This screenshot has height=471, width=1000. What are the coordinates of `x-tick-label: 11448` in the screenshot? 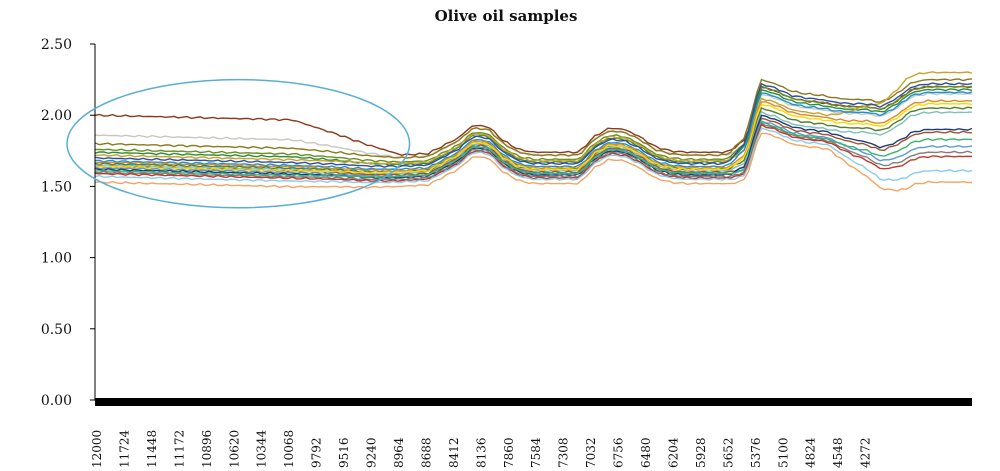 It's located at (152, 449).